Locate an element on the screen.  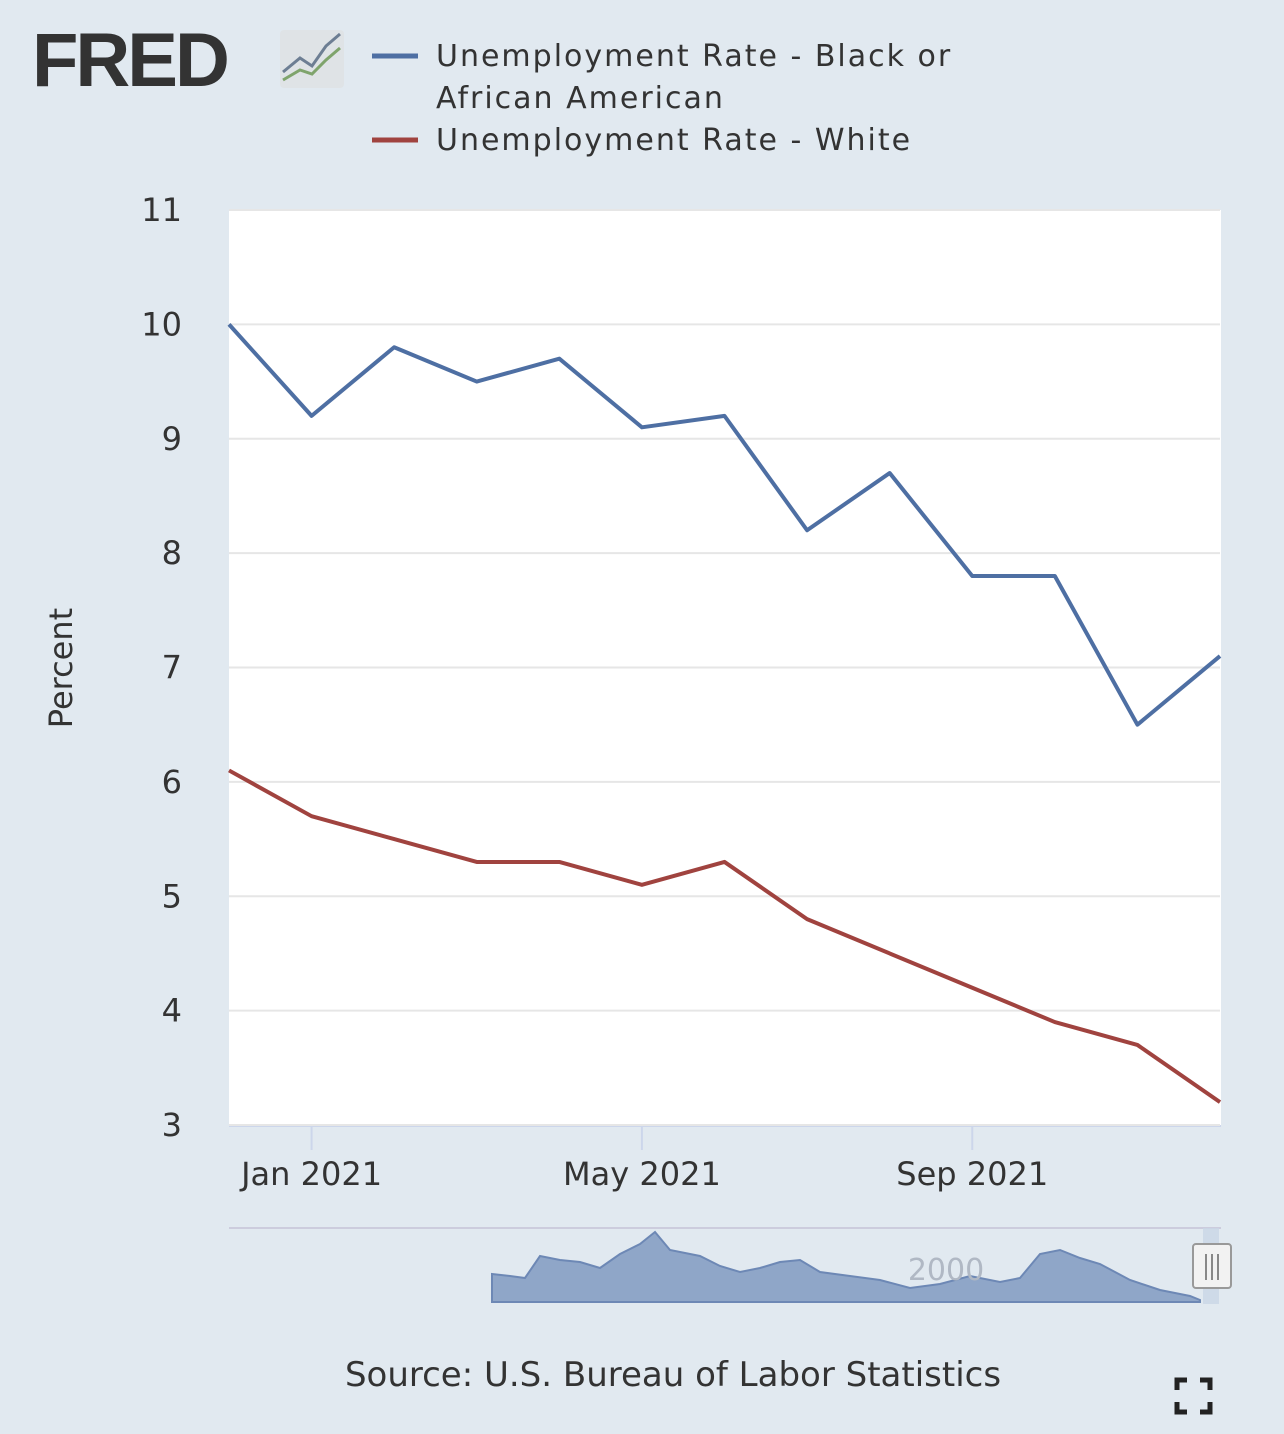
x-tick-label: May 2021 is located at coordinates (642, 1174).